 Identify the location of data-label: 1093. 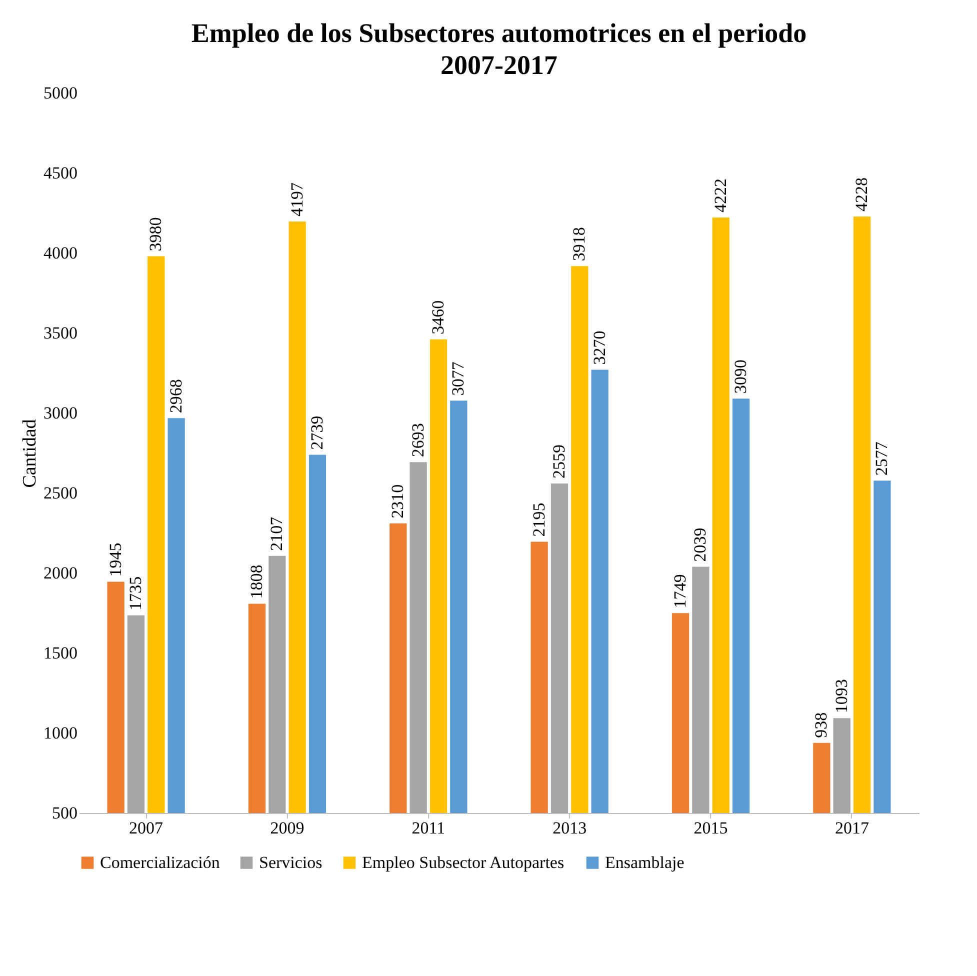
(841, 696).